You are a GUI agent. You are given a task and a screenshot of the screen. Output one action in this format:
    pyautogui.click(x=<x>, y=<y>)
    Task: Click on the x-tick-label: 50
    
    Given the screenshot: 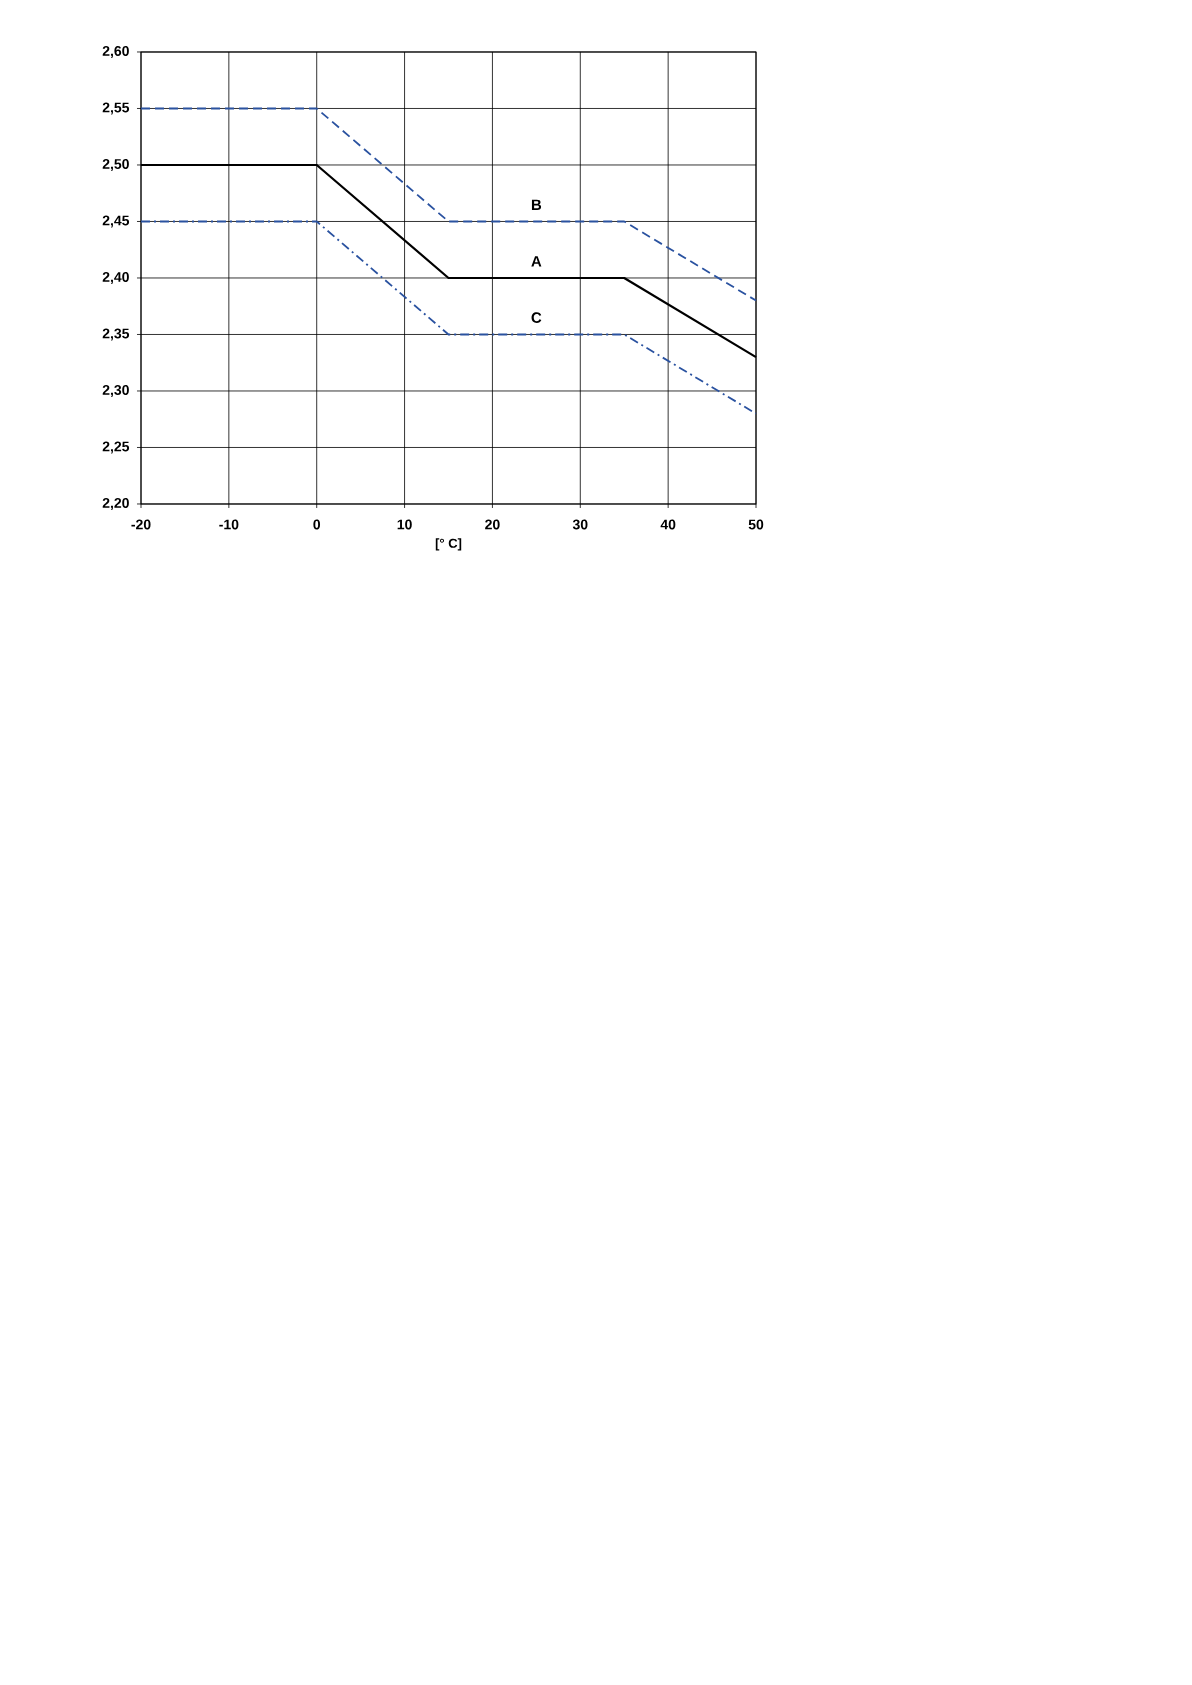 What is the action you would take?
    pyautogui.click(x=756, y=524)
    